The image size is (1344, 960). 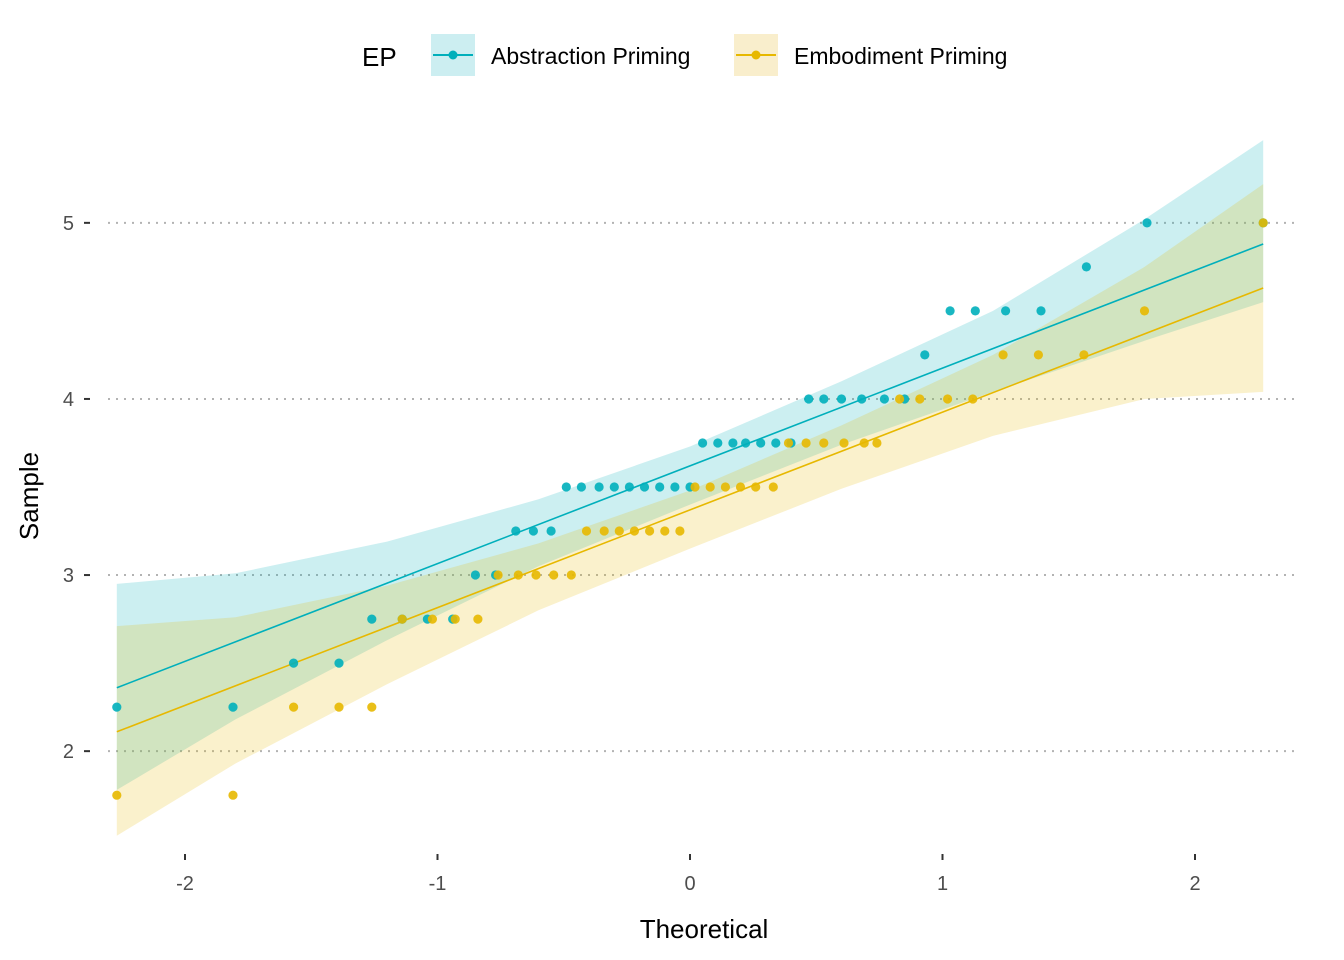 What do you see at coordinates (68, 224) in the screenshot?
I see `y-tick-label-5: 5` at bounding box center [68, 224].